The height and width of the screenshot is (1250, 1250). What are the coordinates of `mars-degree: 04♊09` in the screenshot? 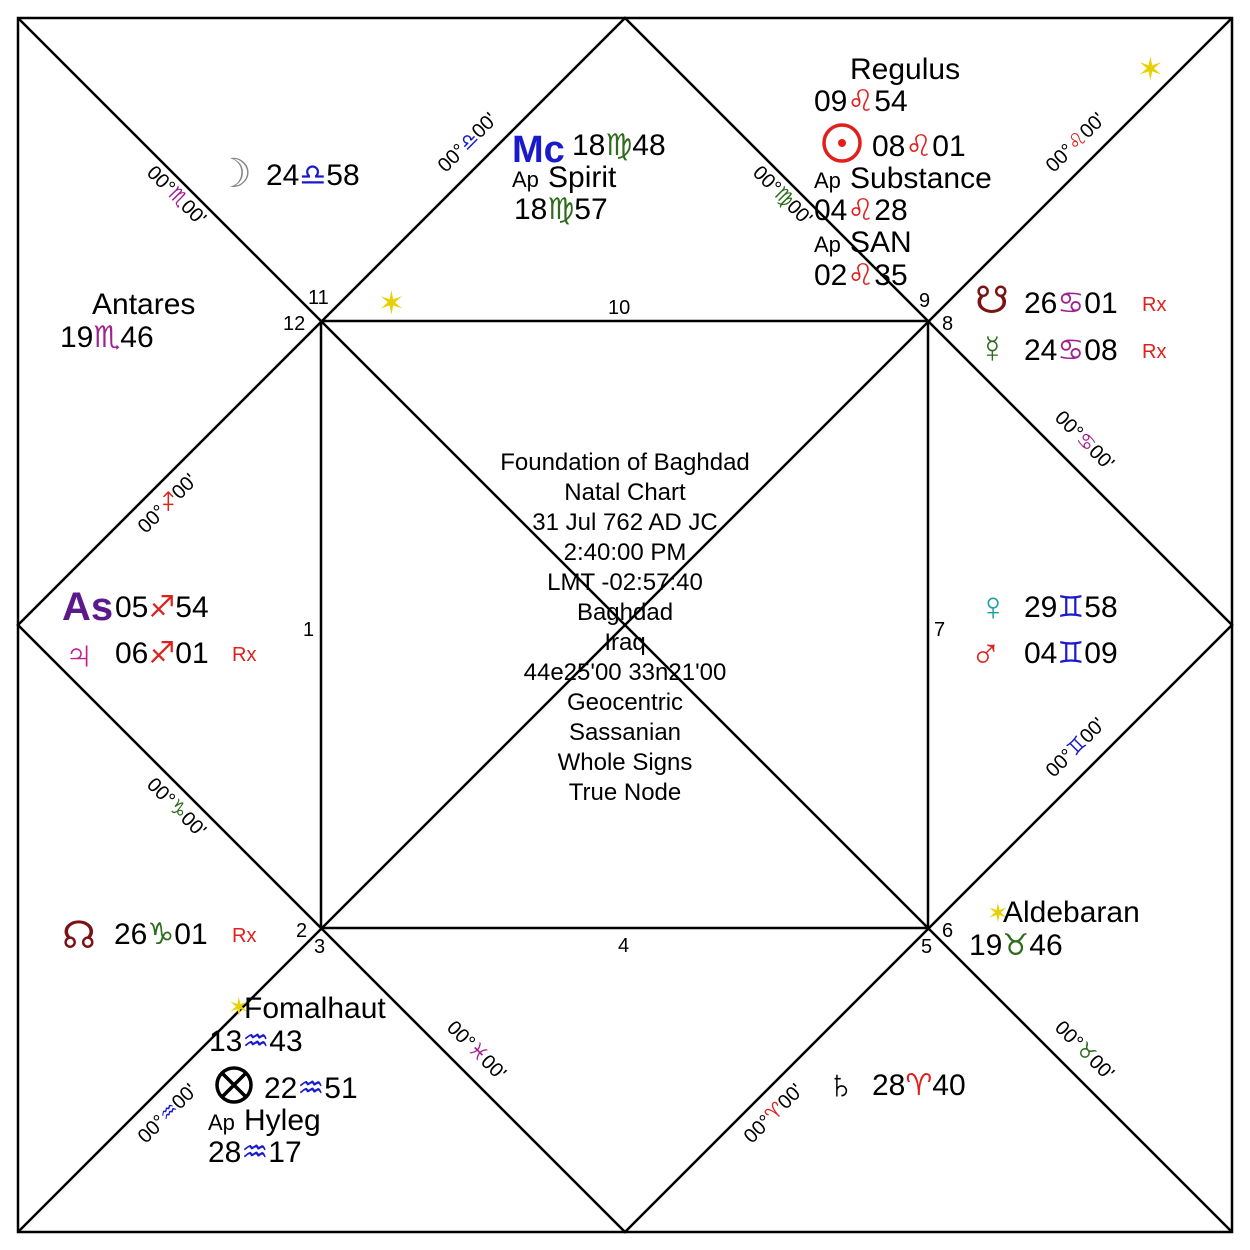 It's located at (1071, 653).